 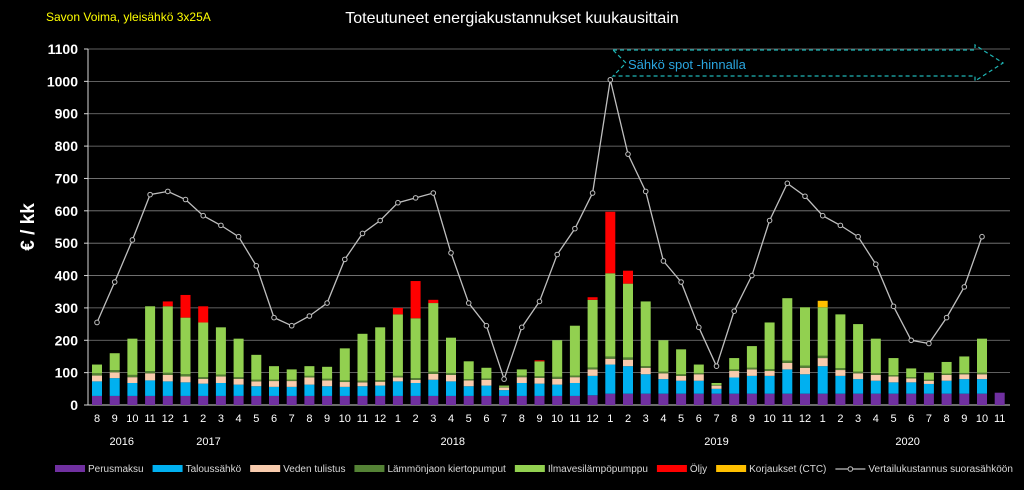 I want to click on x-tick-label: 9, so click(x=115, y=419).